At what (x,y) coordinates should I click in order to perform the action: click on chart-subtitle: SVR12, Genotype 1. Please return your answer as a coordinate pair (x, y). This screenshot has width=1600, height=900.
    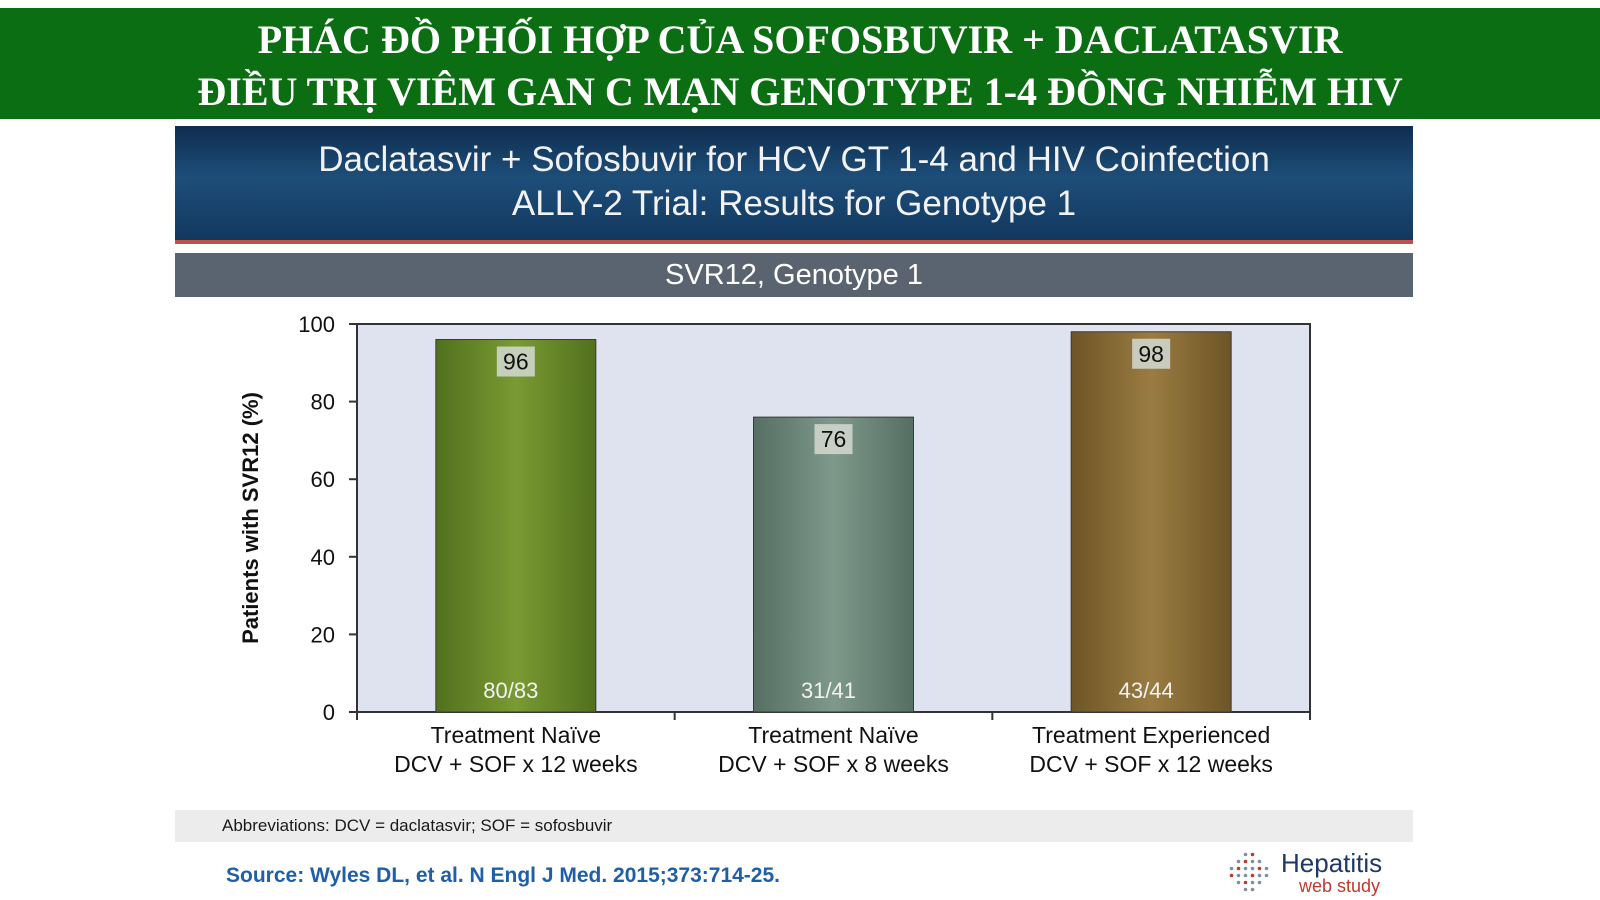
    Looking at the image, I should click on (794, 275).